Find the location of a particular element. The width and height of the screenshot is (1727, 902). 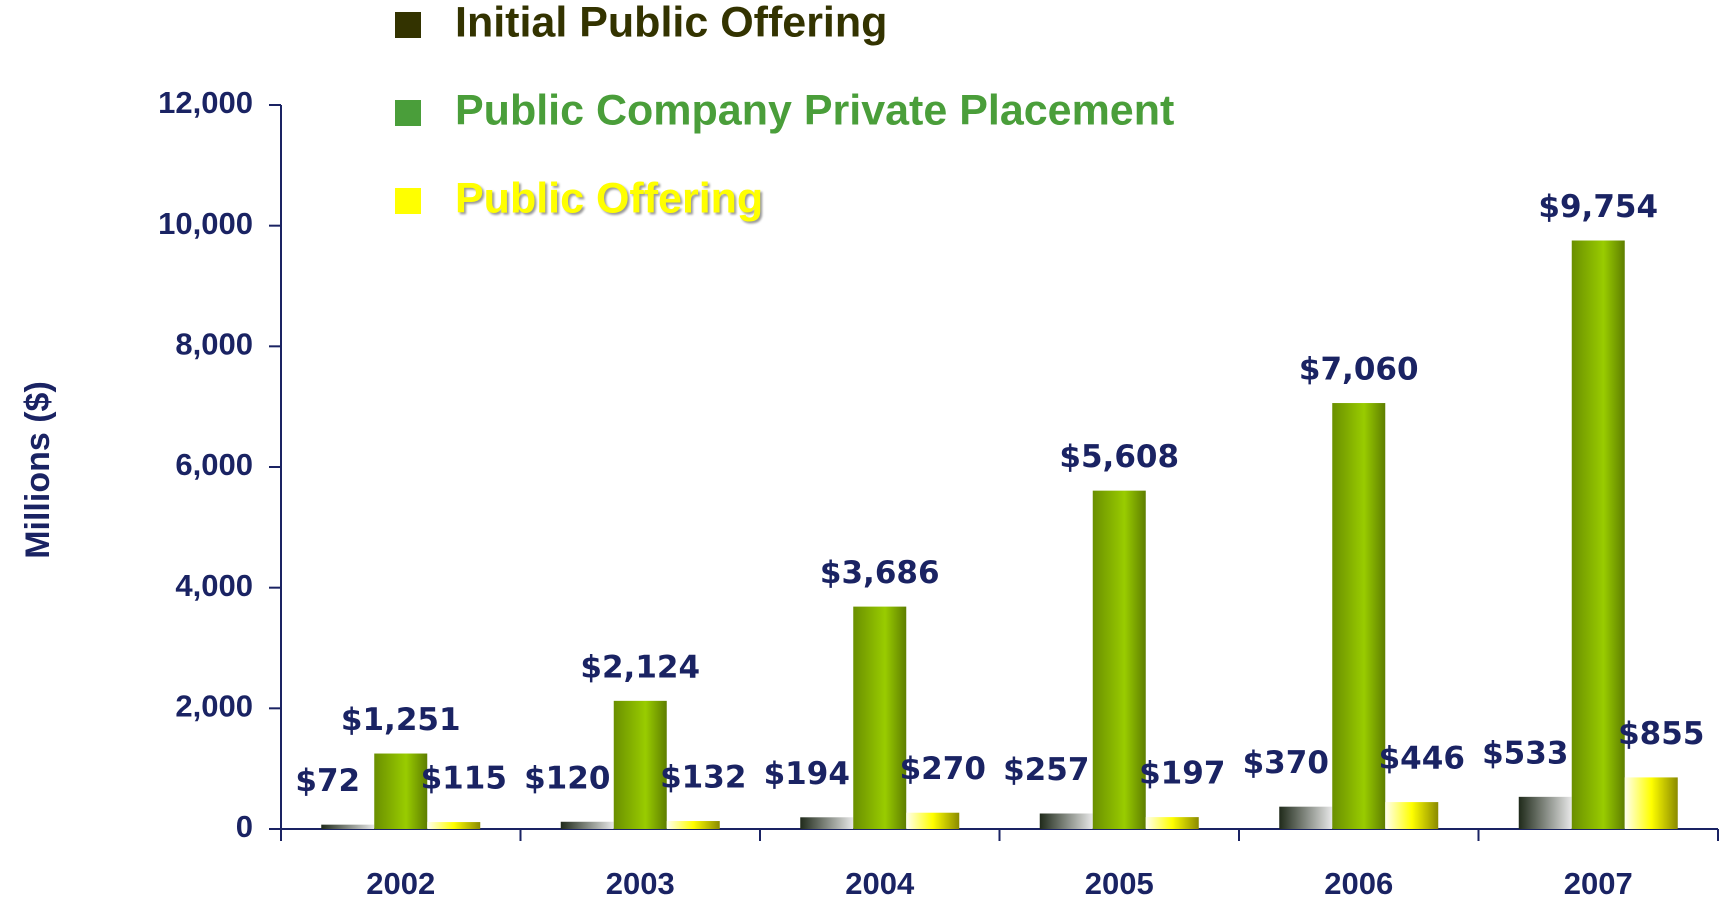

legend-label: Public Offering is located at coordinates (609, 198).